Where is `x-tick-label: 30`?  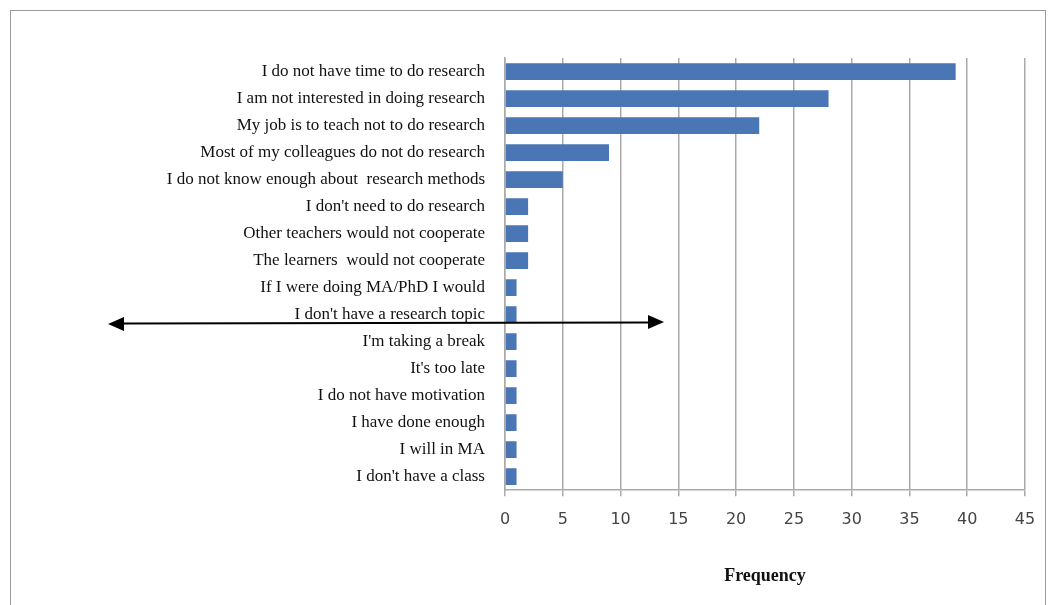
x-tick-label: 30 is located at coordinates (851, 518).